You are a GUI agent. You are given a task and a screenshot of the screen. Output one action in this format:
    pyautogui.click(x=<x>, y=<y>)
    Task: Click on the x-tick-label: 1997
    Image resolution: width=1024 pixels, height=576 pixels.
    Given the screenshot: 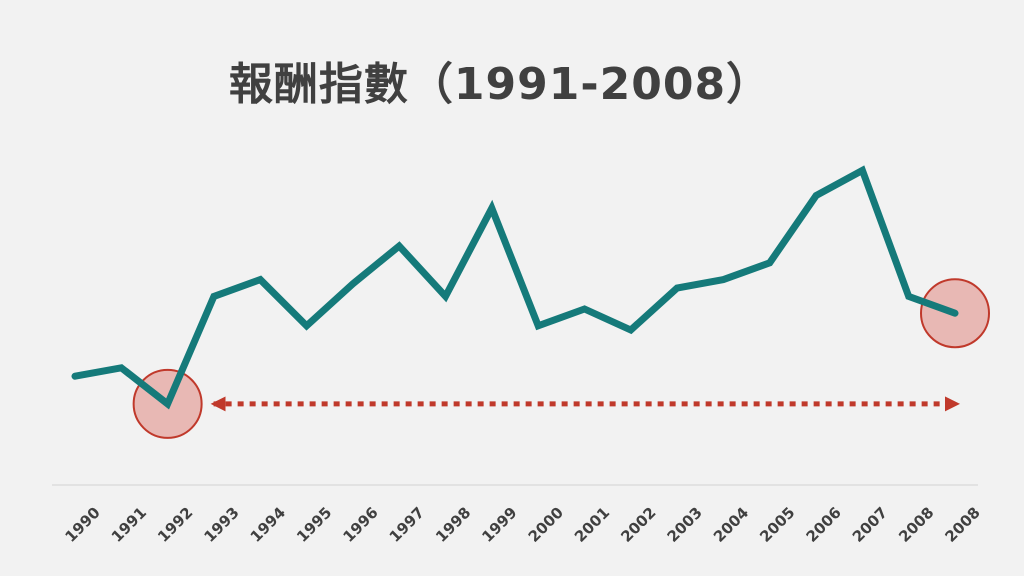 What is the action you would take?
    pyautogui.click(x=407, y=525)
    